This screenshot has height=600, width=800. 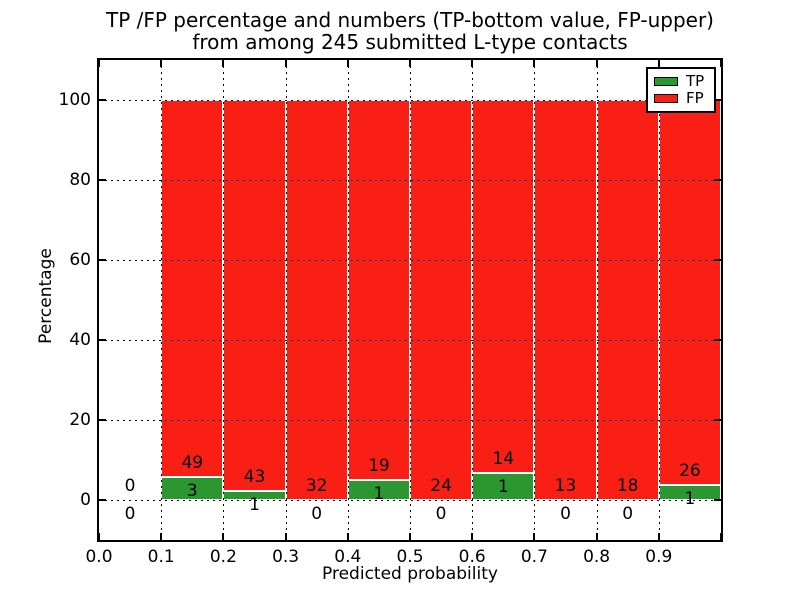 What do you see at coordinates (254, 476) in the screenshot?
I see `fp-count-label: 43` at bounding box center [254, 476].